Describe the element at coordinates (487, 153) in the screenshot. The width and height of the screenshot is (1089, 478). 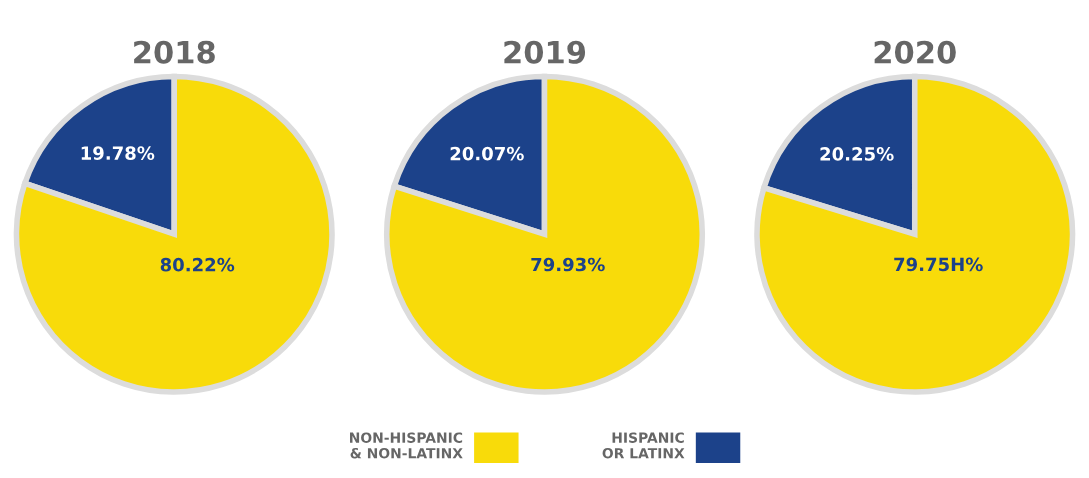
I see `data-label: 20.07%` at that location.